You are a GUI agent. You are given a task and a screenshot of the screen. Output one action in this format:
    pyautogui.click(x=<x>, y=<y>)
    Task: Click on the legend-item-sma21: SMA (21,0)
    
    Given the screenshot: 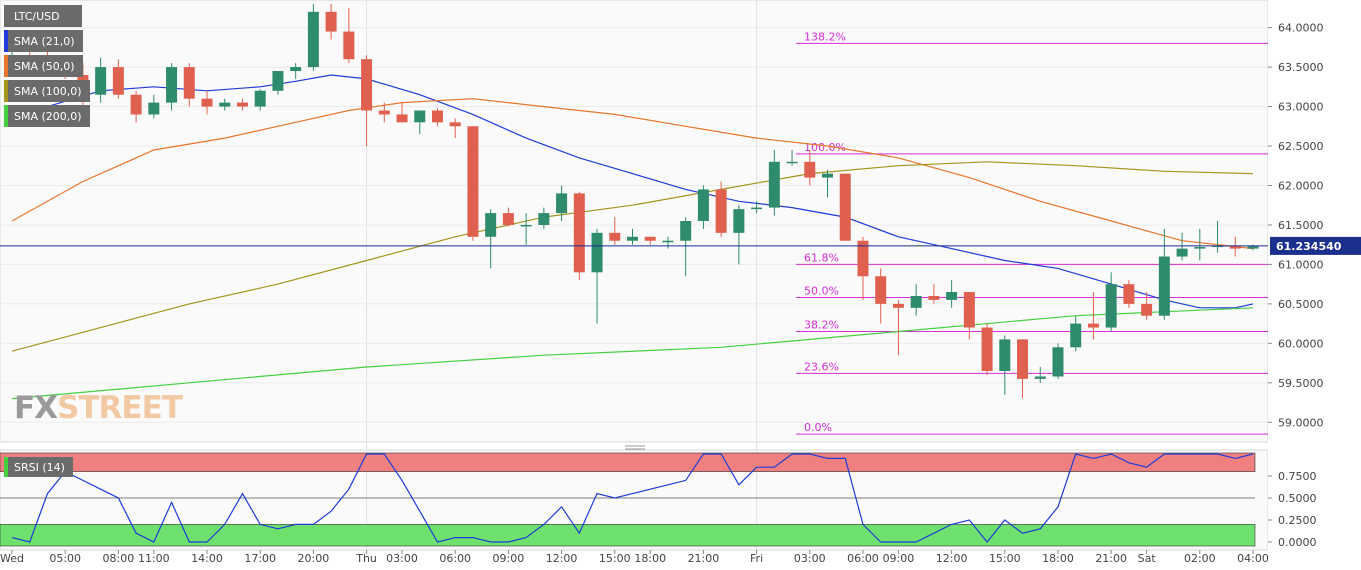 What is the action you would take?
    pyautogui.click(x=43, y=41)
    